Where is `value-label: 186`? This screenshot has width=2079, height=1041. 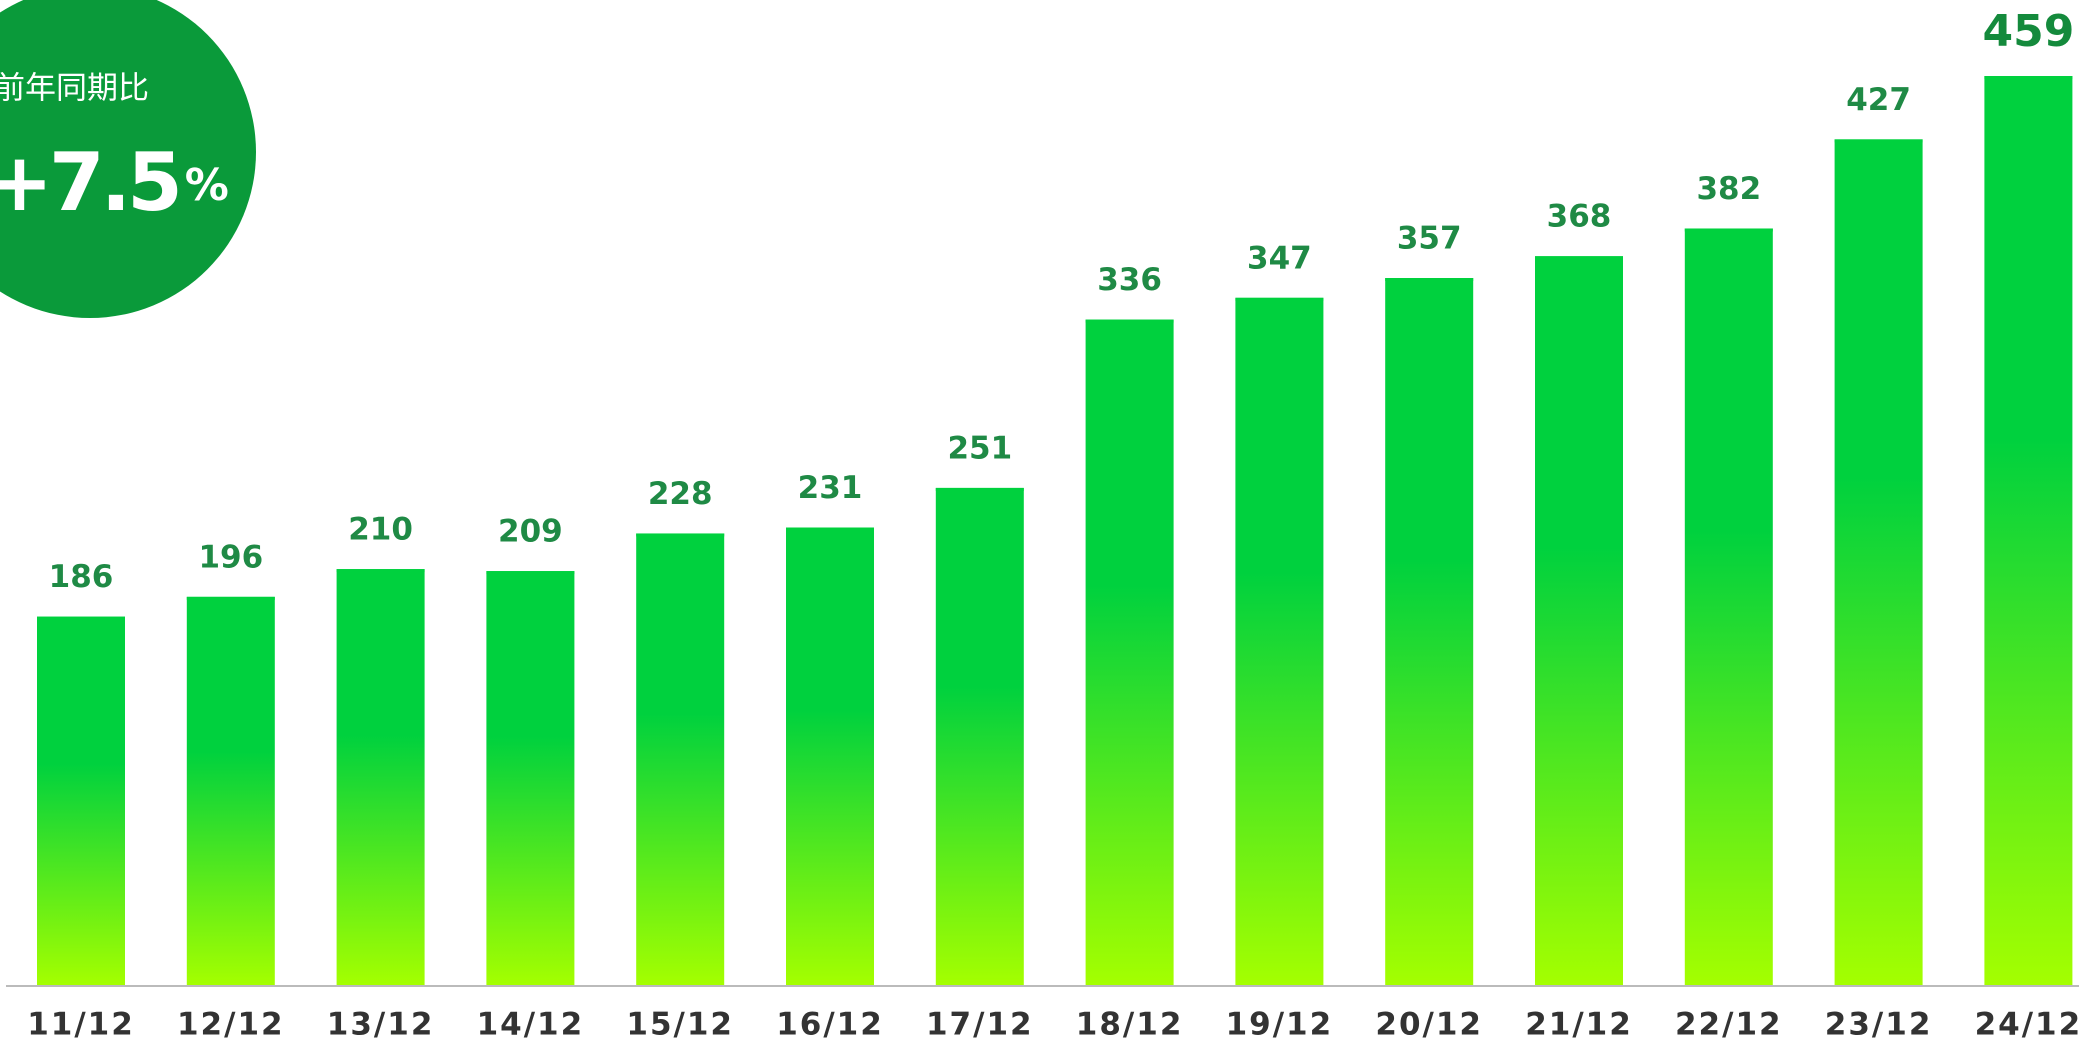 value-label: 186 is located at coordinates (81, 577).